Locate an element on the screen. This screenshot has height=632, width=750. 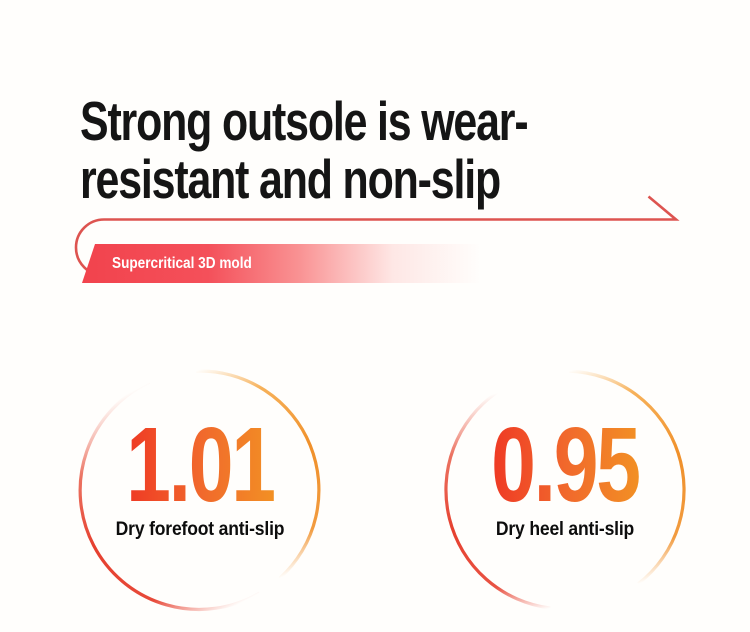
stat-value: 1.01 is located at coordinates (199, 465).